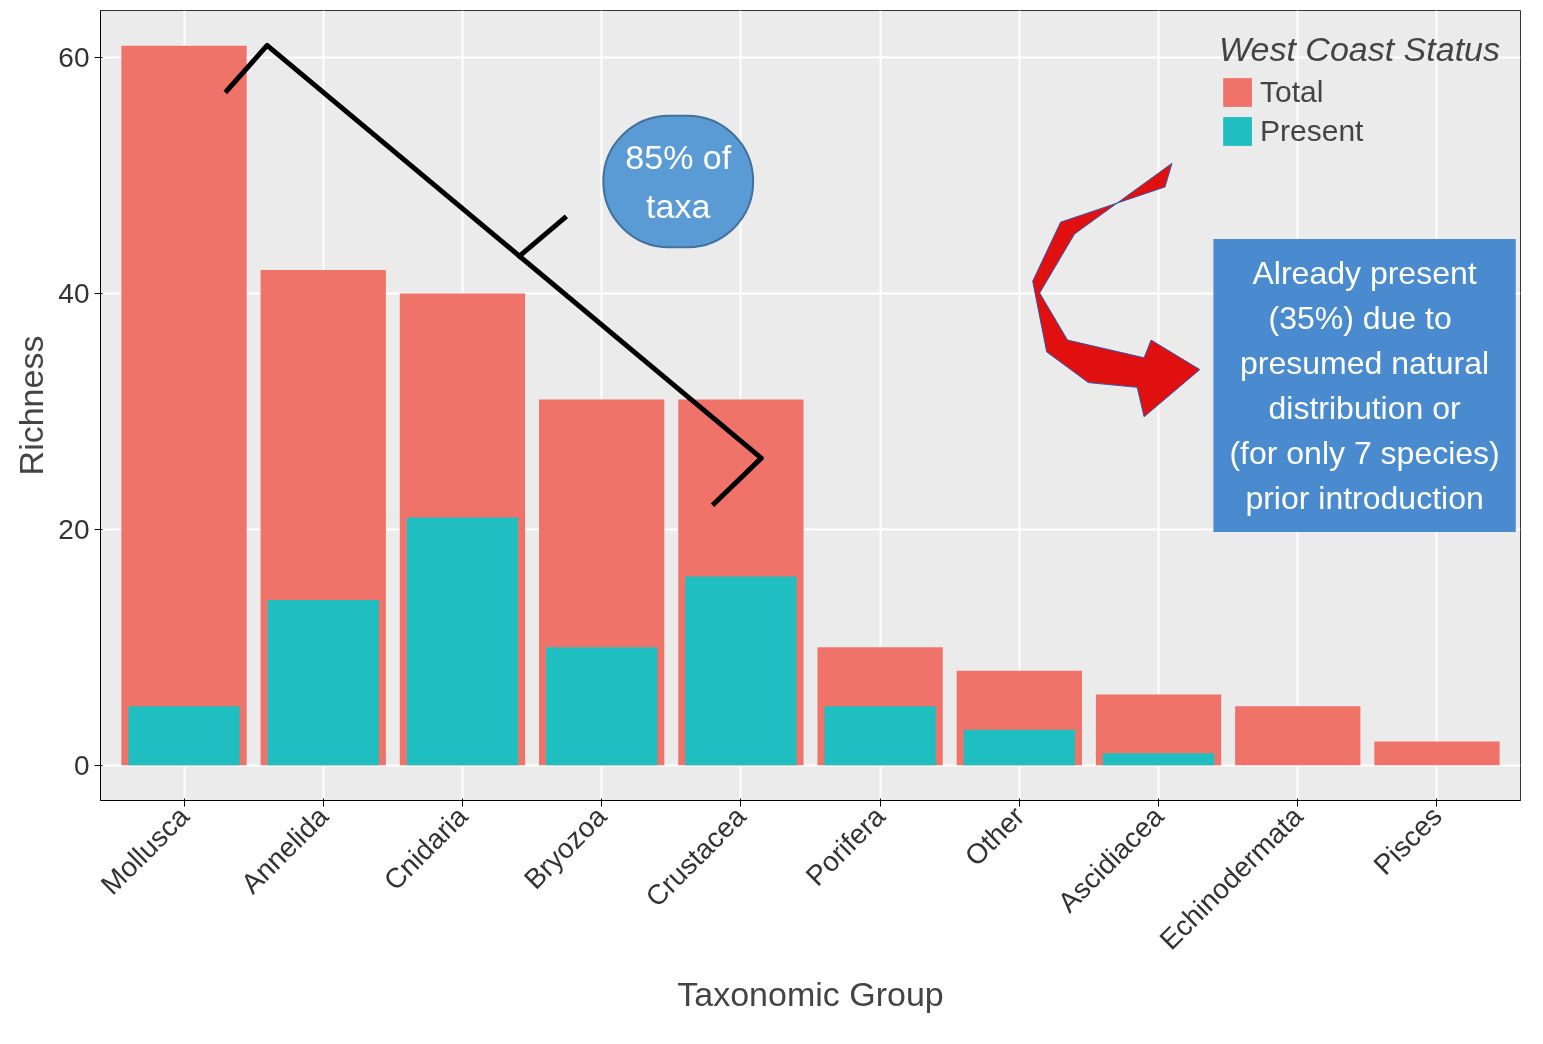  Describe the element at coordinates (1292, 92) in the screenshot. I see `legend-label: Total` at that location.